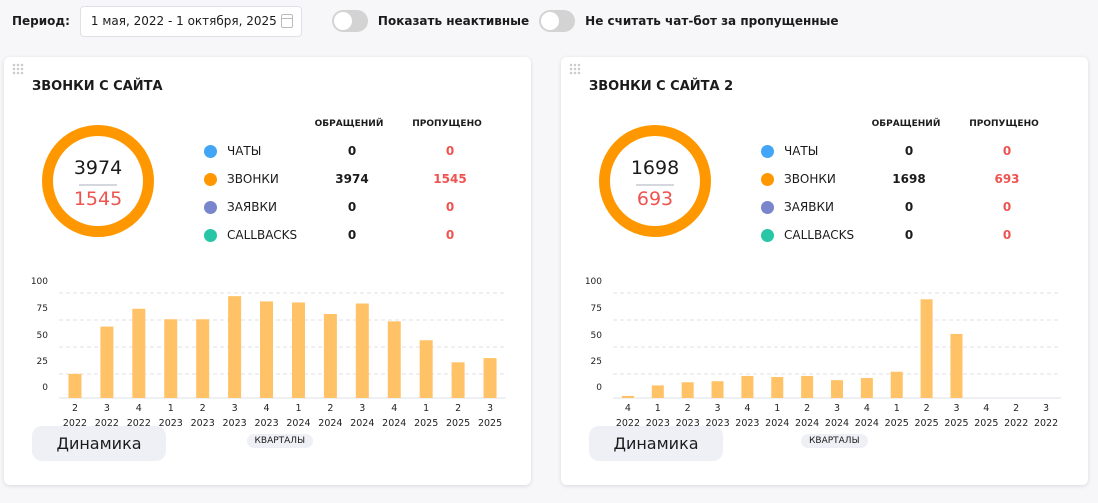 The width and height of the screenshot is (1098, 503). What do you see at coordinates (364, 236) in the screenshot?
I see `legend-row-callbacks: CALLBACKS 0 0` at bounding box center [364, 236].